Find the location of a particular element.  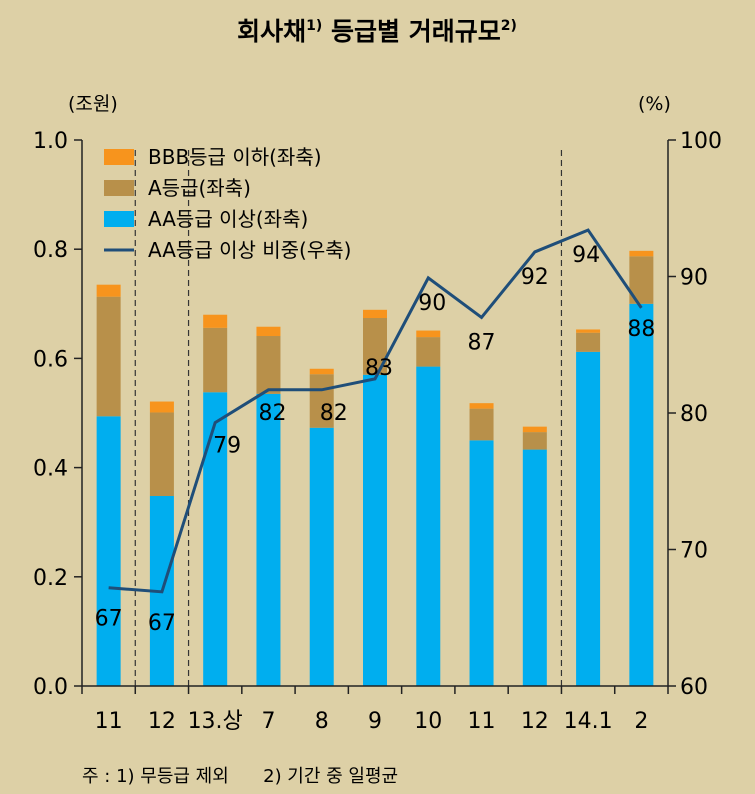

right-tick-label: 100 is located at coordinates (701, 141).